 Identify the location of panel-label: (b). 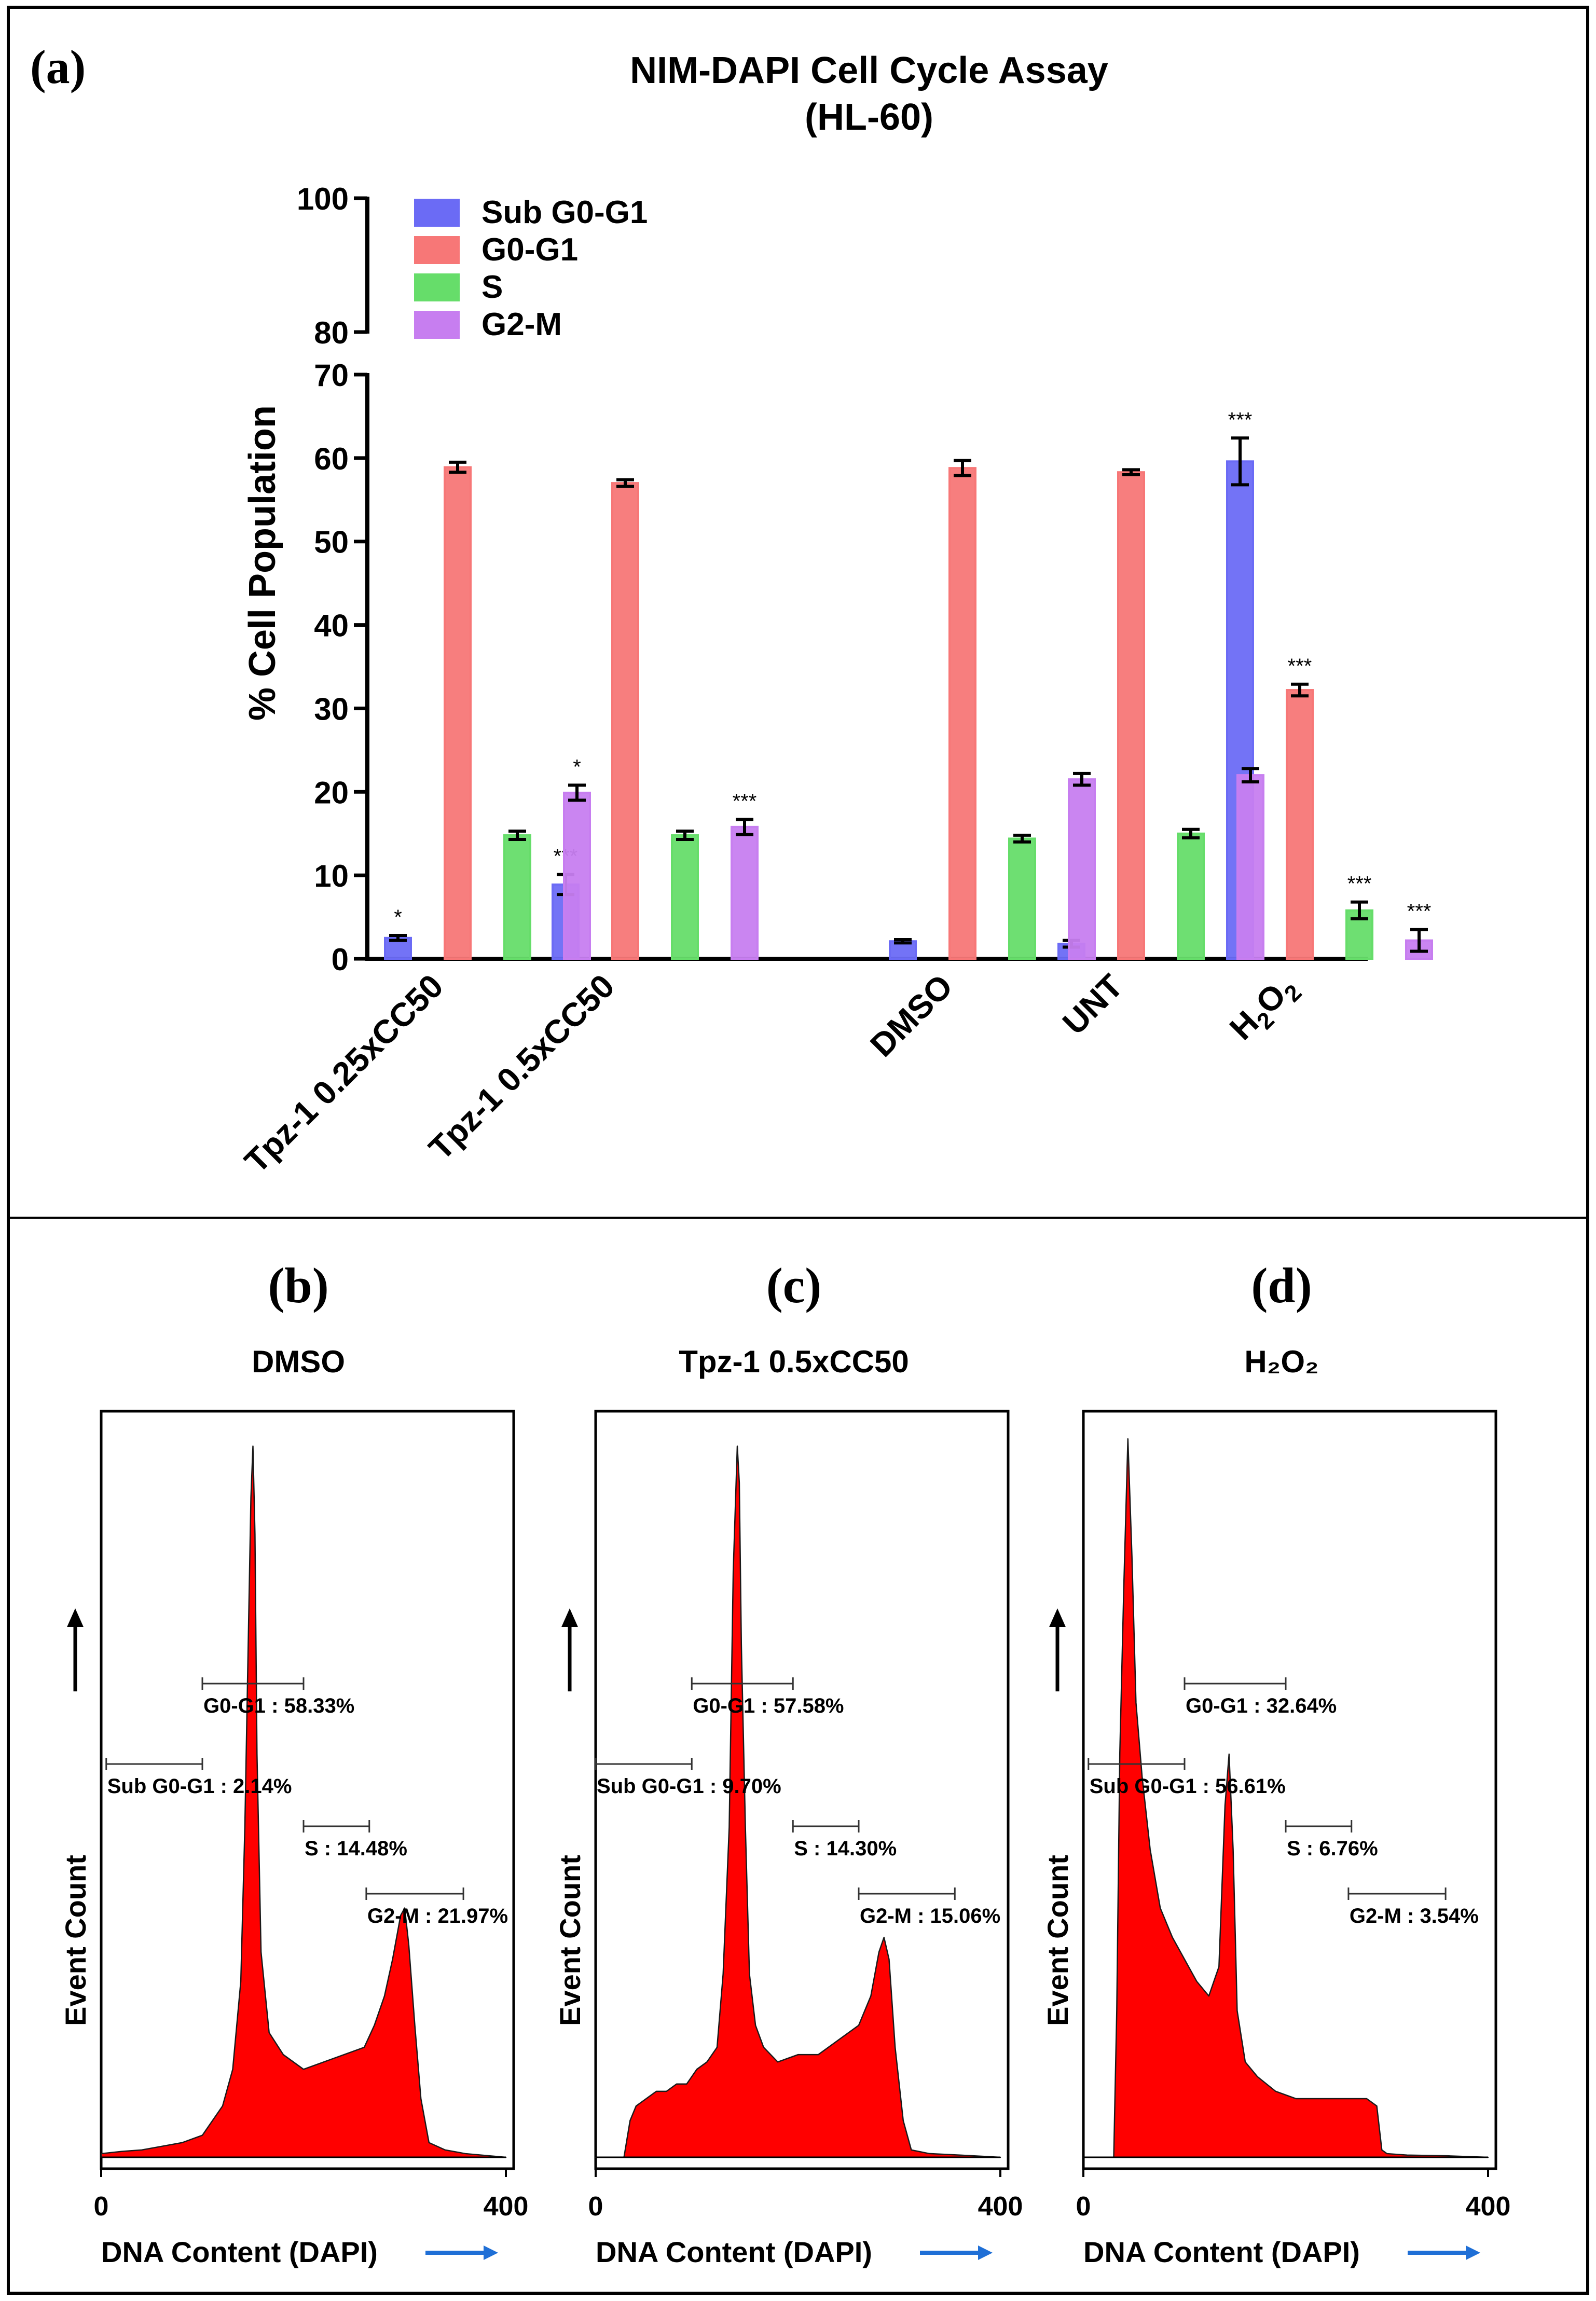
(298, 1285).